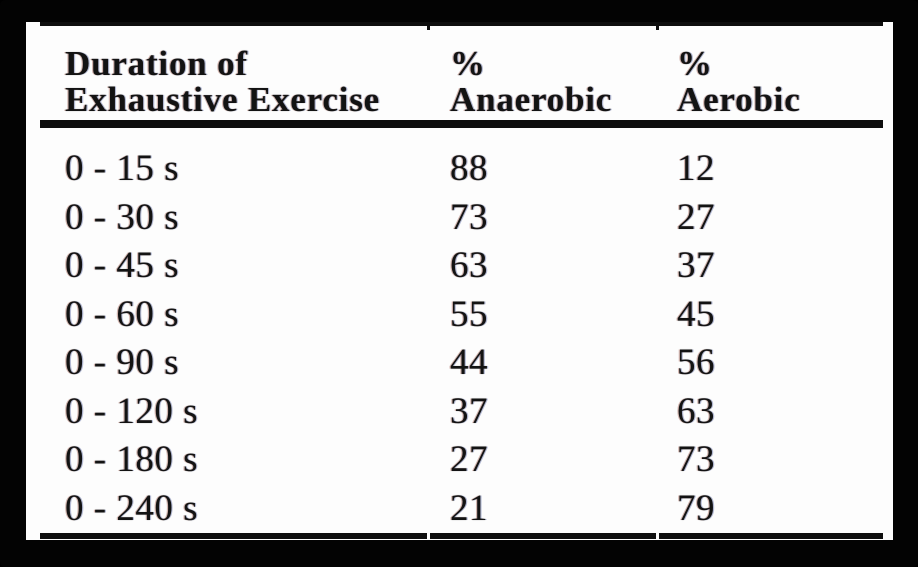 This screenshot has height=567, width=918. I want to click on cell-duration: 0 - 60 s, so click(122, 314).